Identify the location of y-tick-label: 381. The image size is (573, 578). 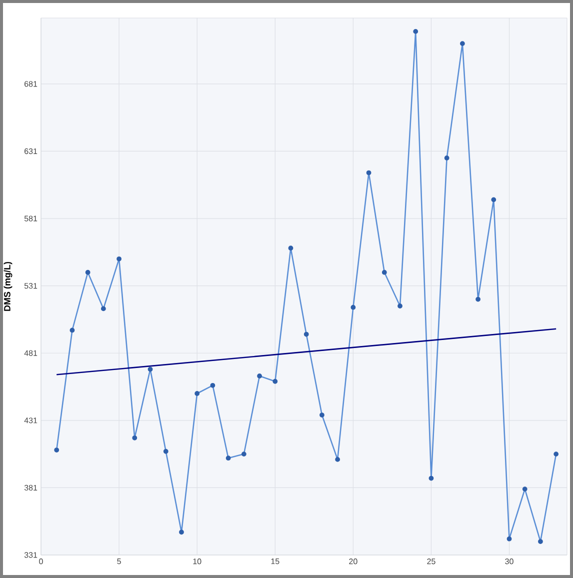
(31, 487).